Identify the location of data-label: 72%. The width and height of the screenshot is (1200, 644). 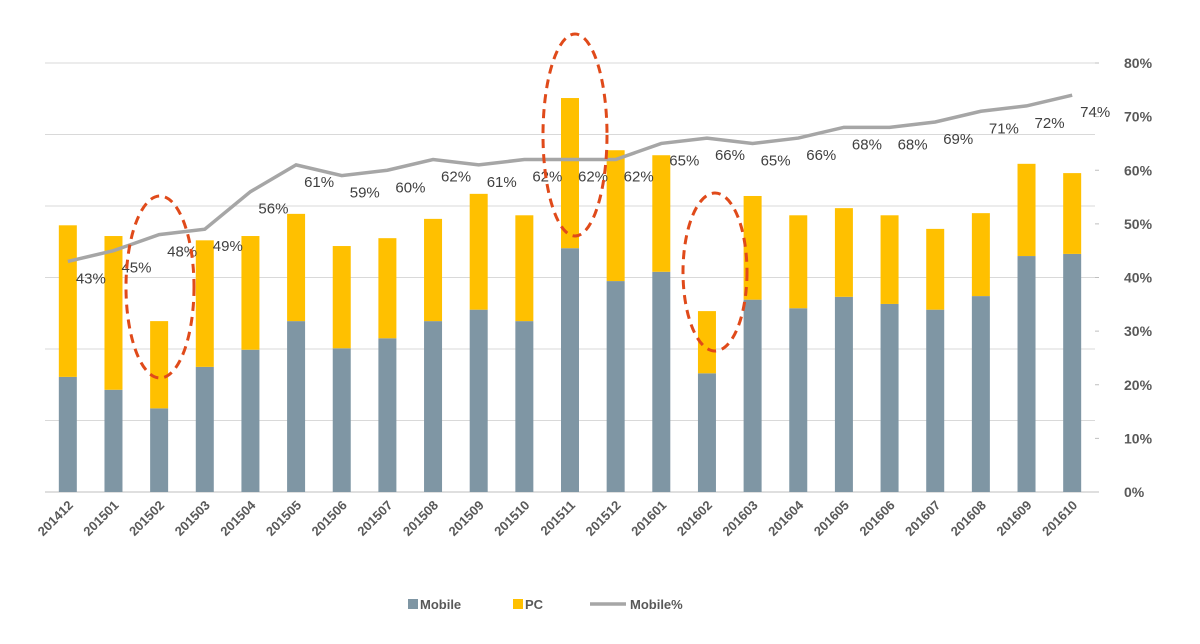
(1050, 123).